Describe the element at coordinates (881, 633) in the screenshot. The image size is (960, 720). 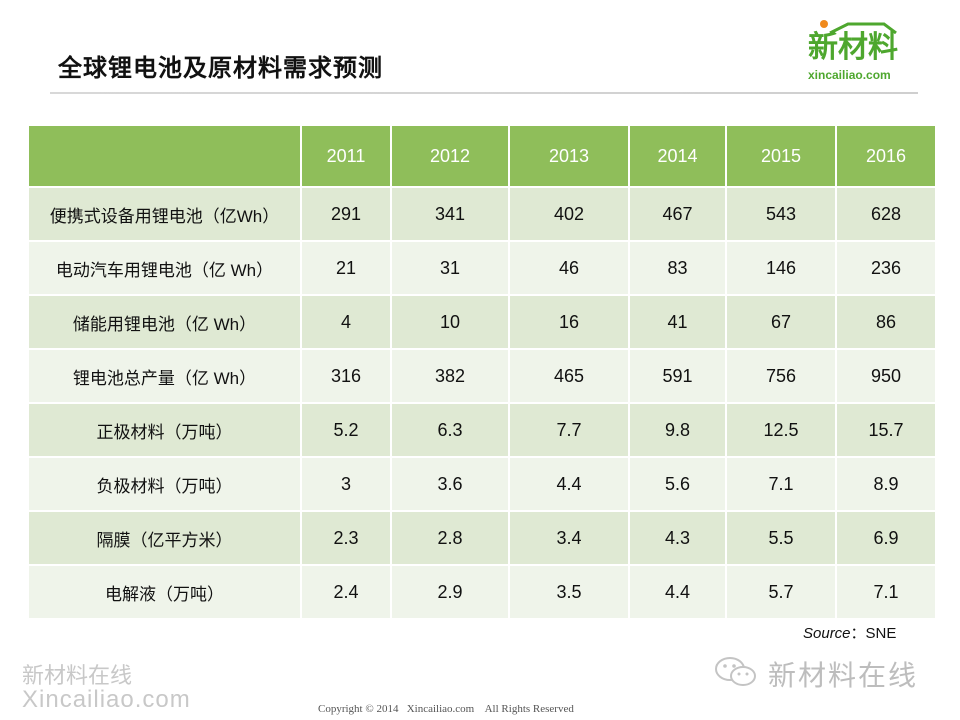
I see `source-value: SNE` at that location.